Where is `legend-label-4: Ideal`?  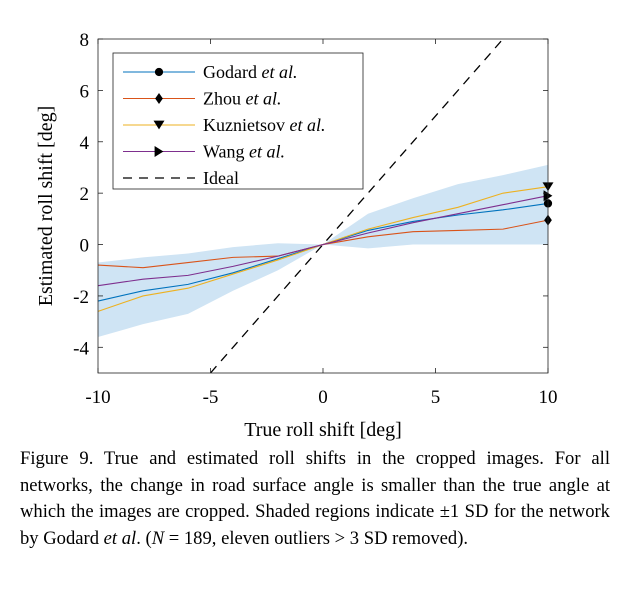
legend-label-4: Ideal is located at coordinates (221, 178).